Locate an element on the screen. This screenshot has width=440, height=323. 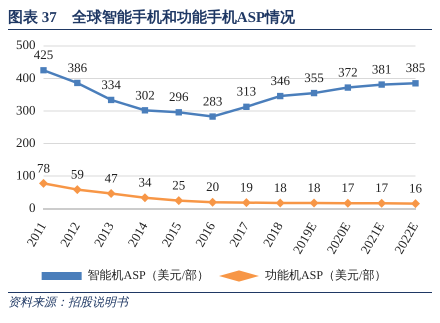
y-tick-label: 0 is located at coordinates (32, 208).